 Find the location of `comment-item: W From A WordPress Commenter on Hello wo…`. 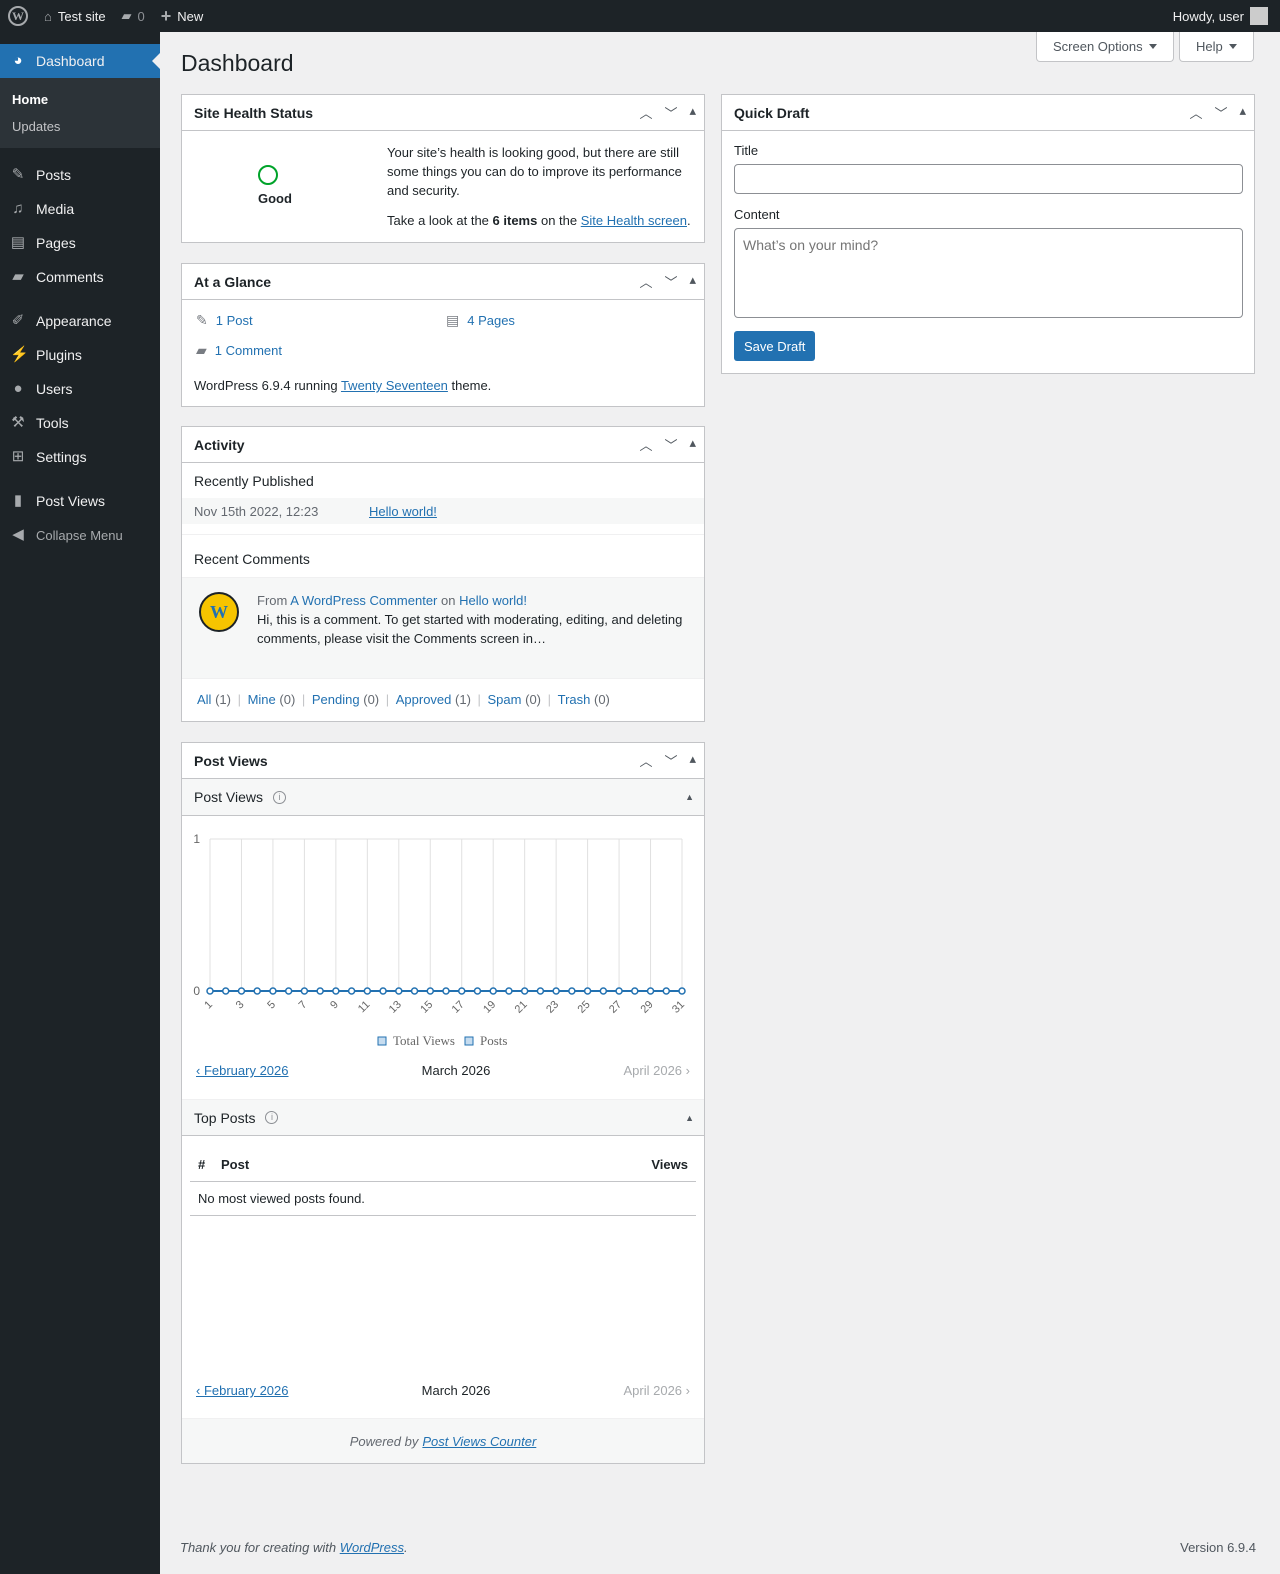

comment-item: W From A WordPress Commenter on Hello wo… is located at coordinates (443, 628).